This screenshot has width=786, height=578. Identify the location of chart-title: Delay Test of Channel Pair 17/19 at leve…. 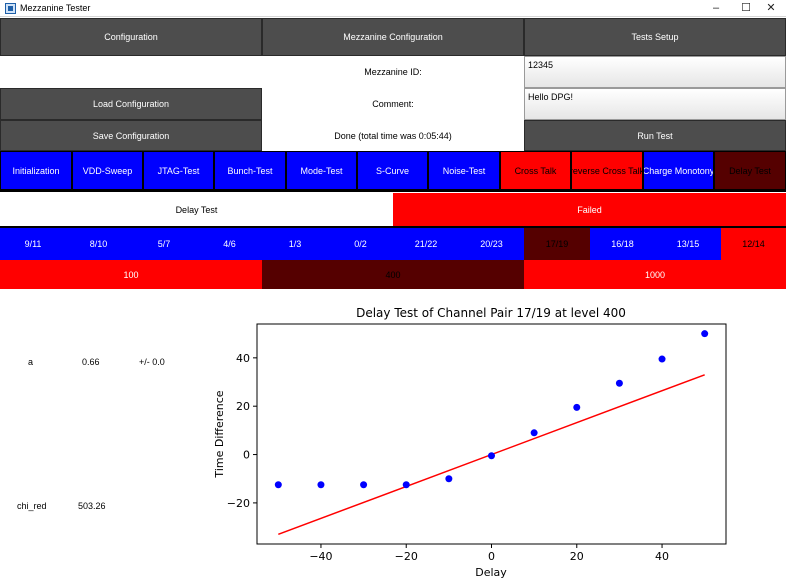
(491, 313).